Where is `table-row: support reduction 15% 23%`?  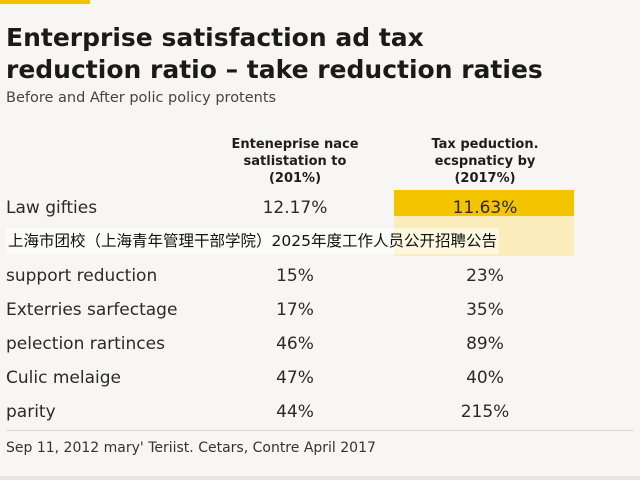
table-row: support reduction 15% 23% is located at coordinates (300, 276).